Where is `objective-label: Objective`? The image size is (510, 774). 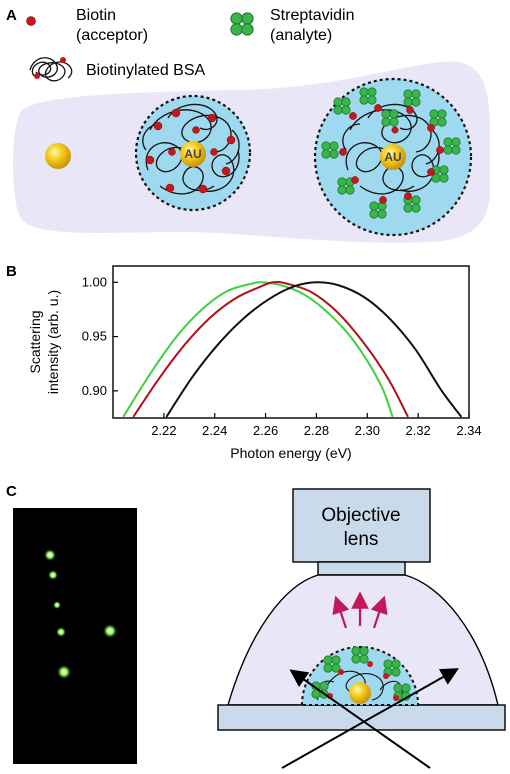
objective-label: Objective is located at coordinates (360, 515).